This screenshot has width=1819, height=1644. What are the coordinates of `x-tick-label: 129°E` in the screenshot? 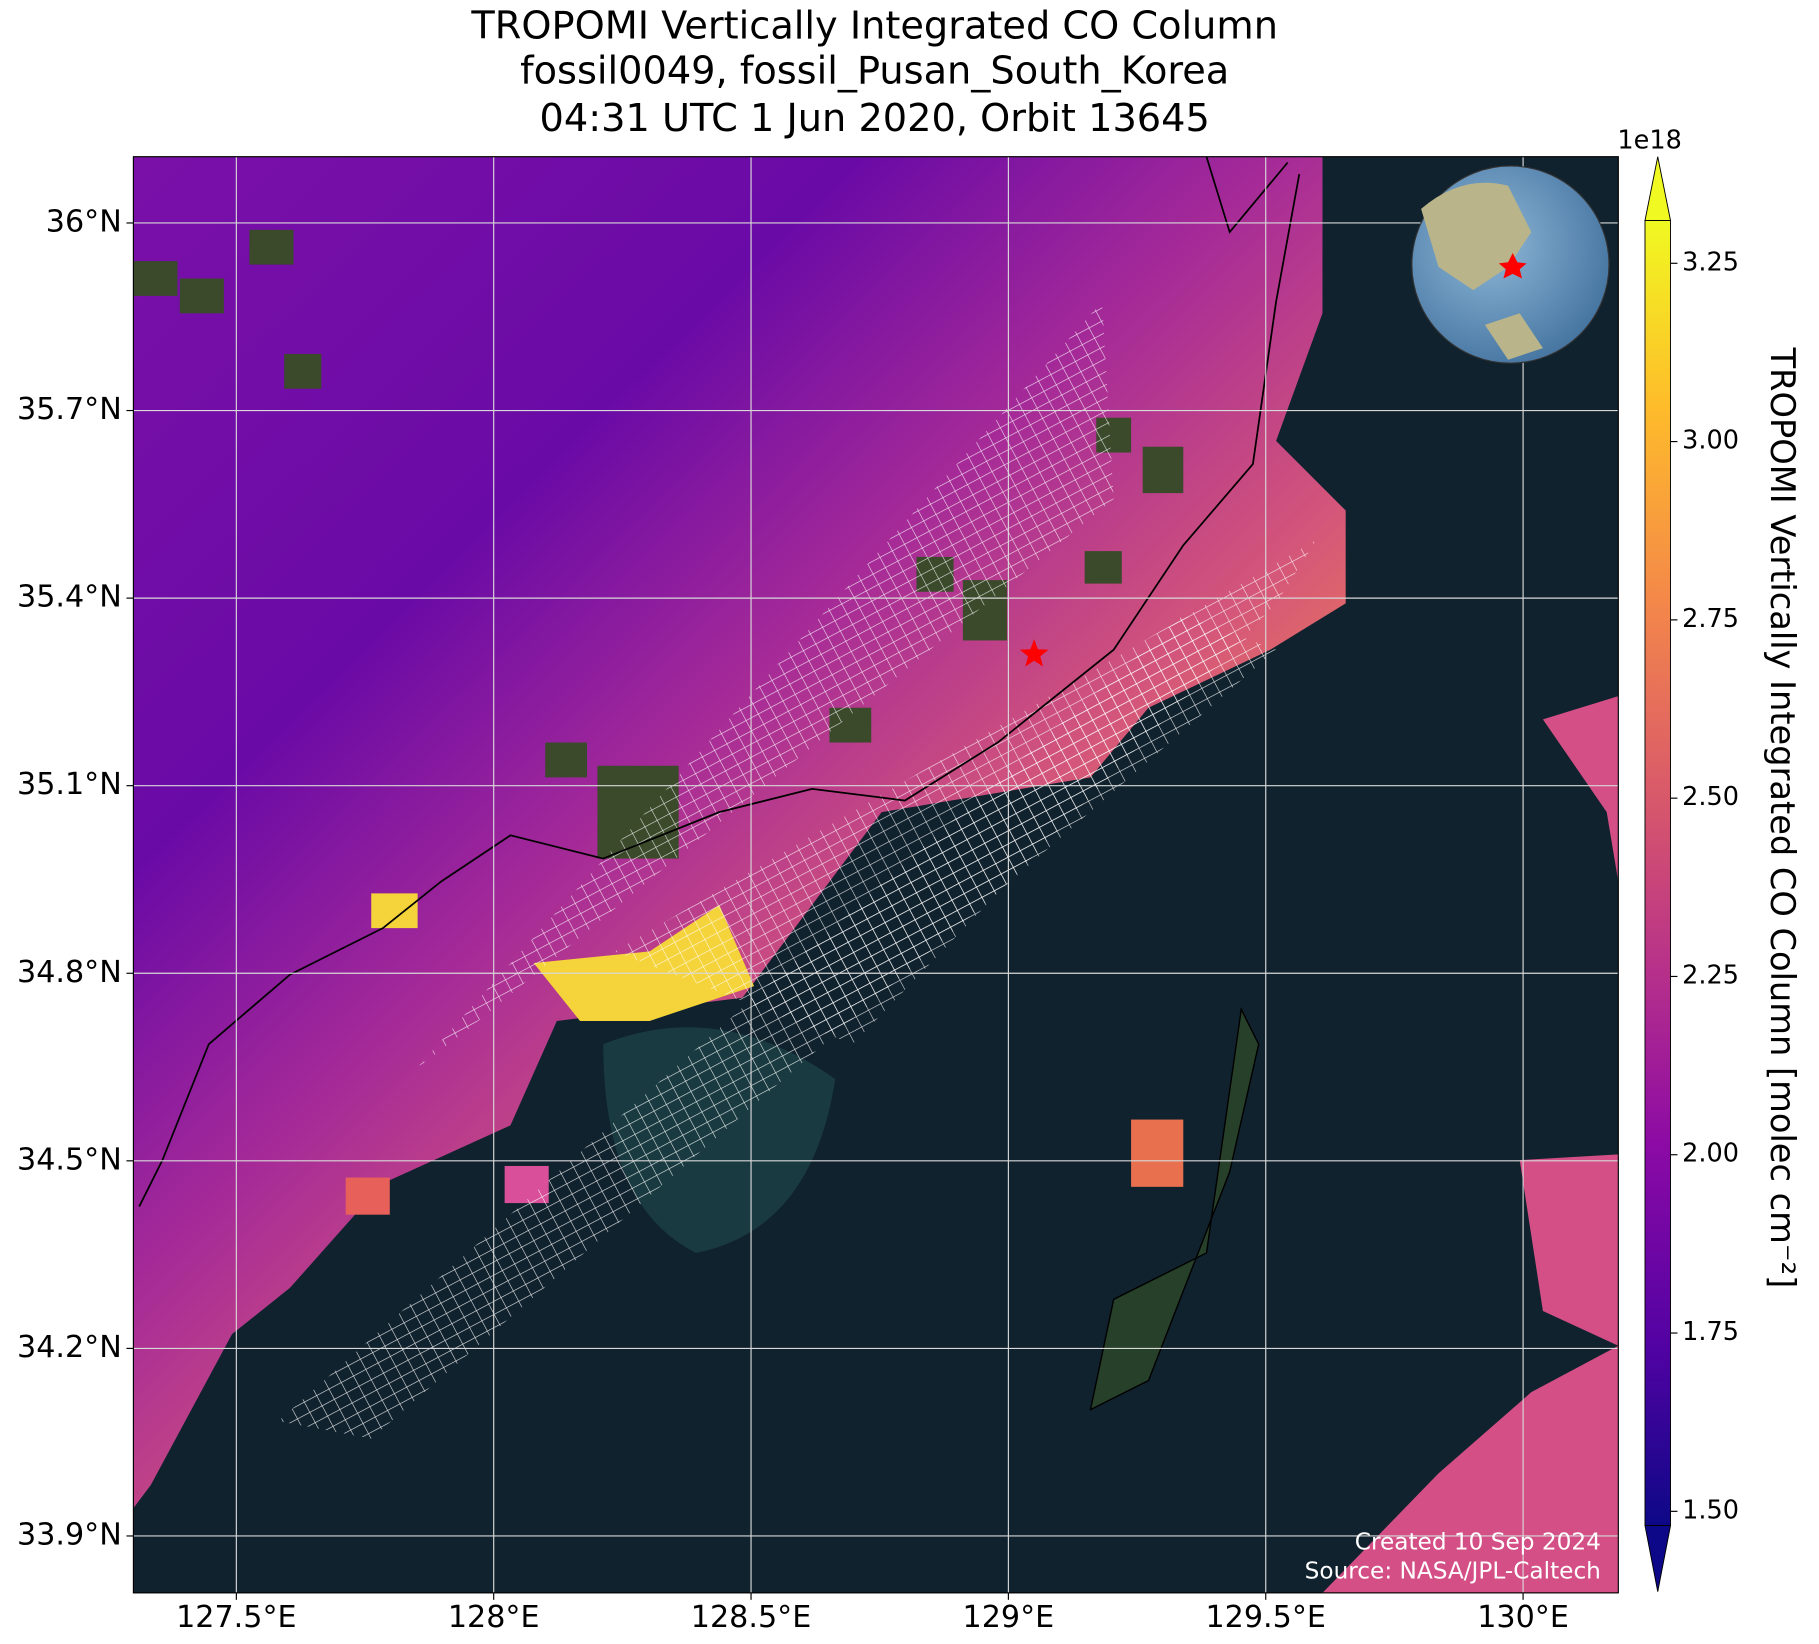 It's located at (1009, 1617).